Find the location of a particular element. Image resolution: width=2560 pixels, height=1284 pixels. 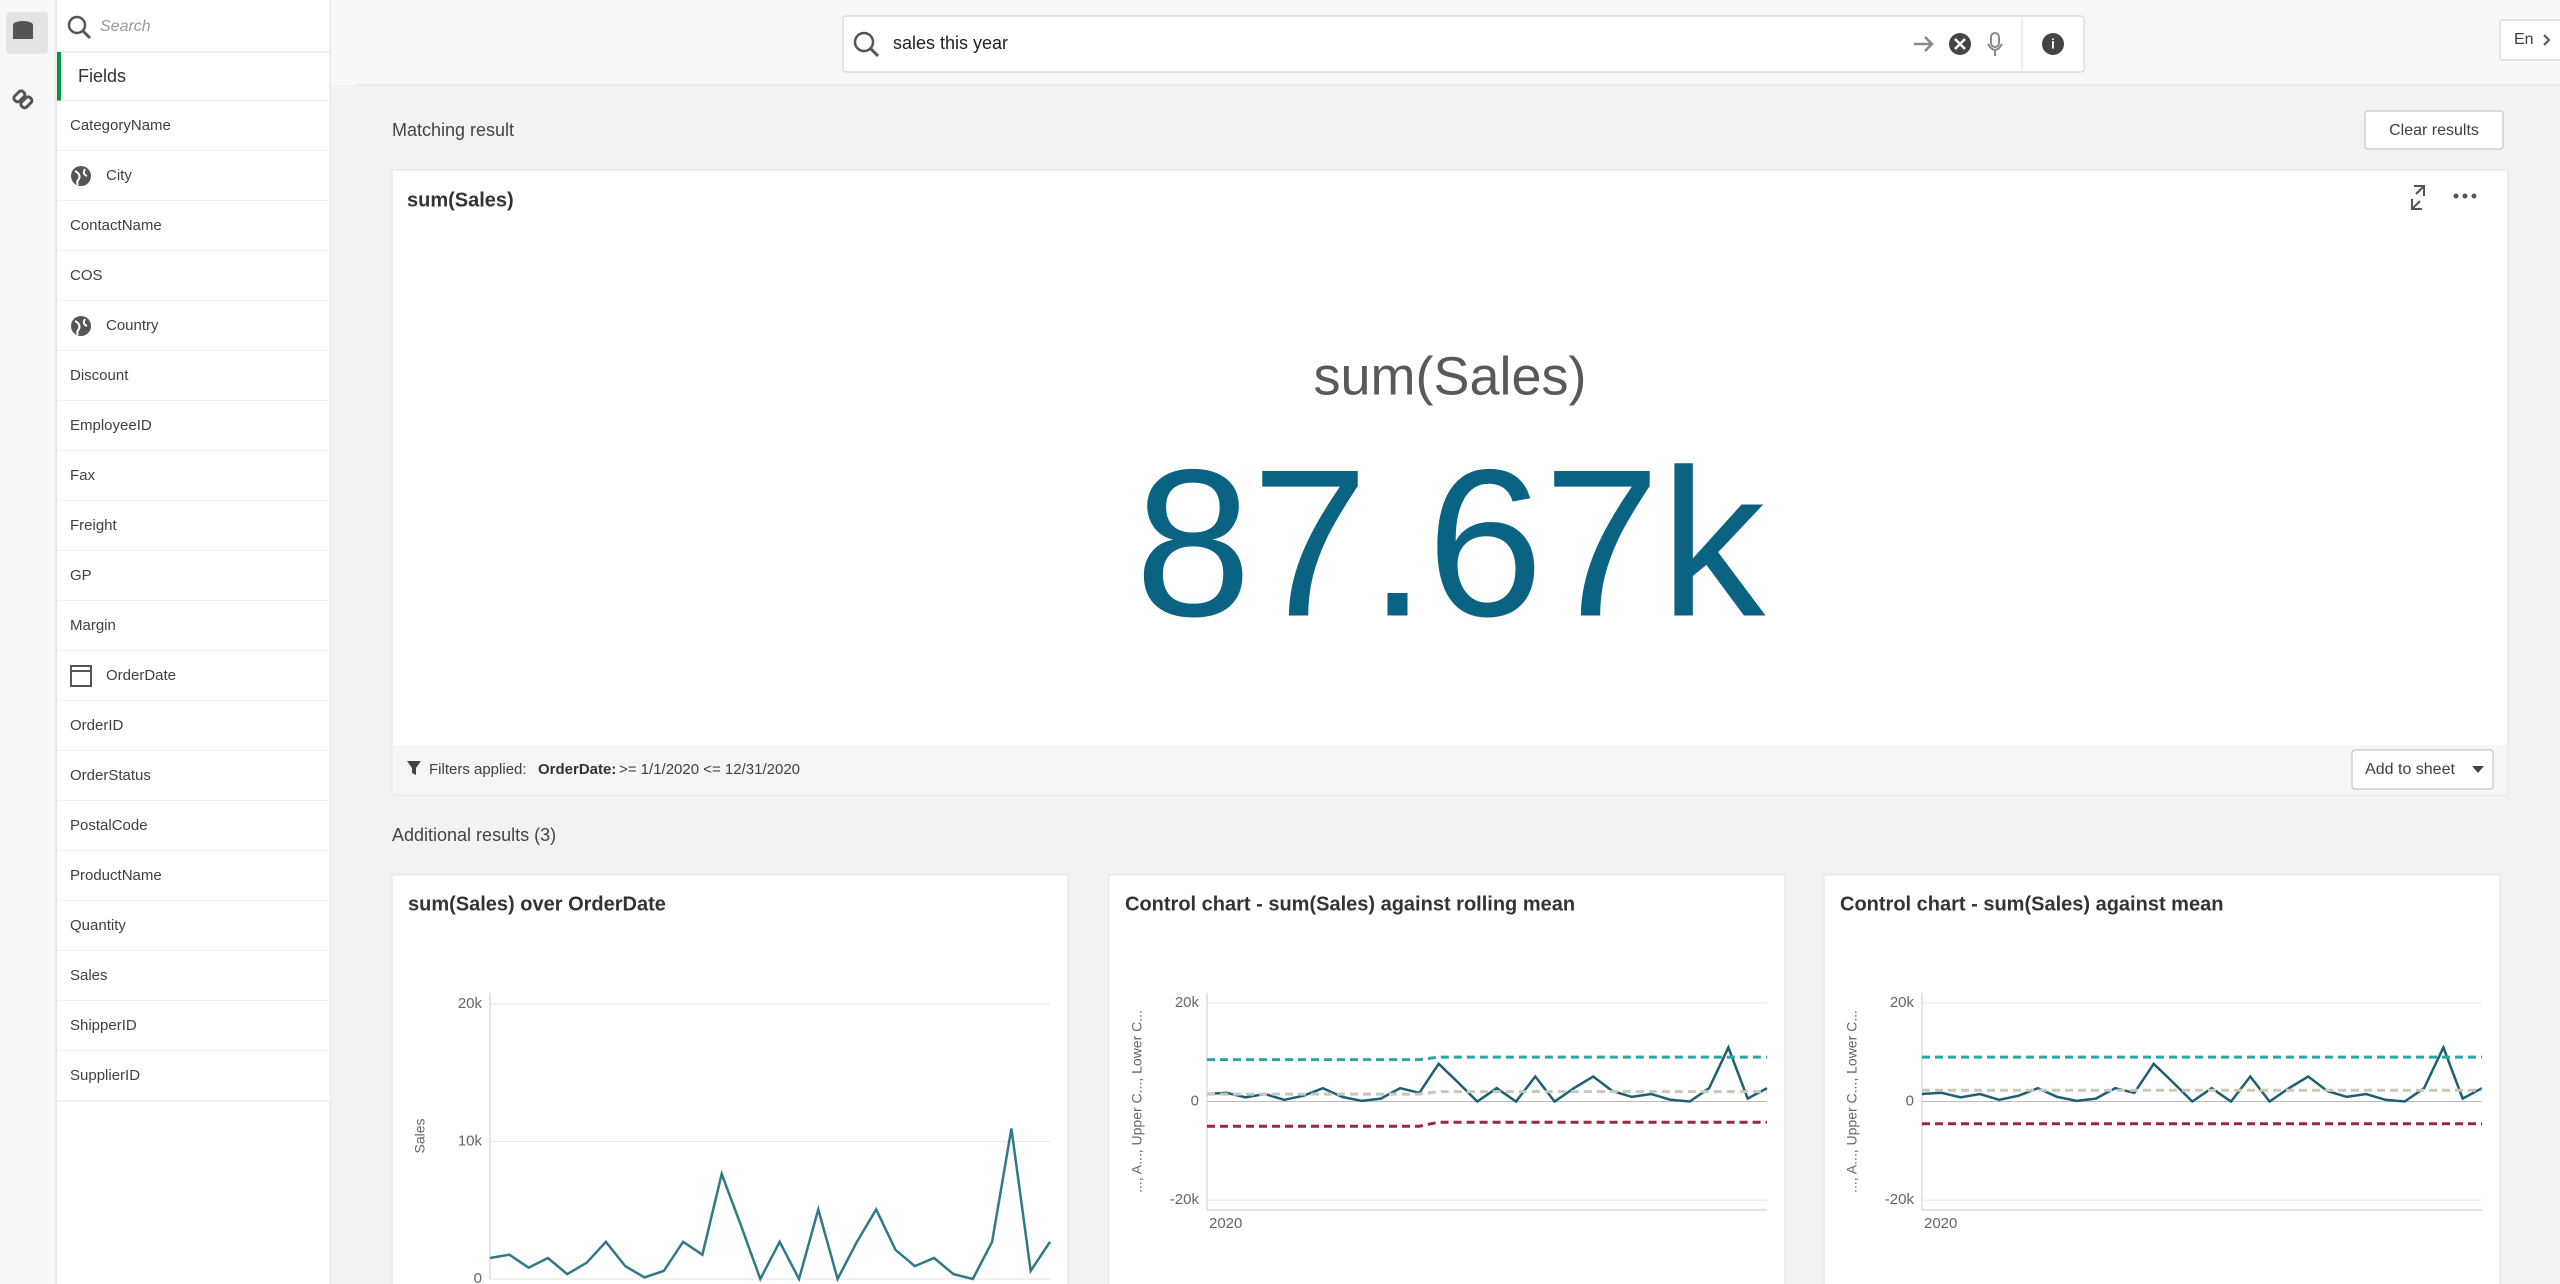

field-name: GP is located at coordinates (81, 575).